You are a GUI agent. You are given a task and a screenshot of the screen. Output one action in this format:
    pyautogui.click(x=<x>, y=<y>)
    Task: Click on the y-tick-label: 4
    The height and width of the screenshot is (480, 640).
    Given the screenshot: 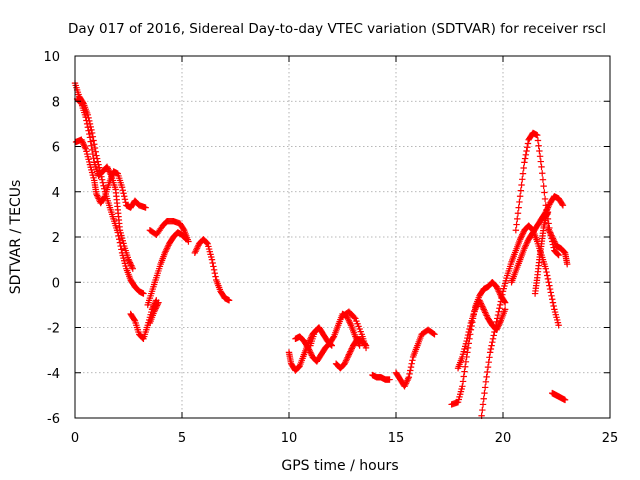 What is the action you would take?
    pyautogui.click(x=56, y=193)
    